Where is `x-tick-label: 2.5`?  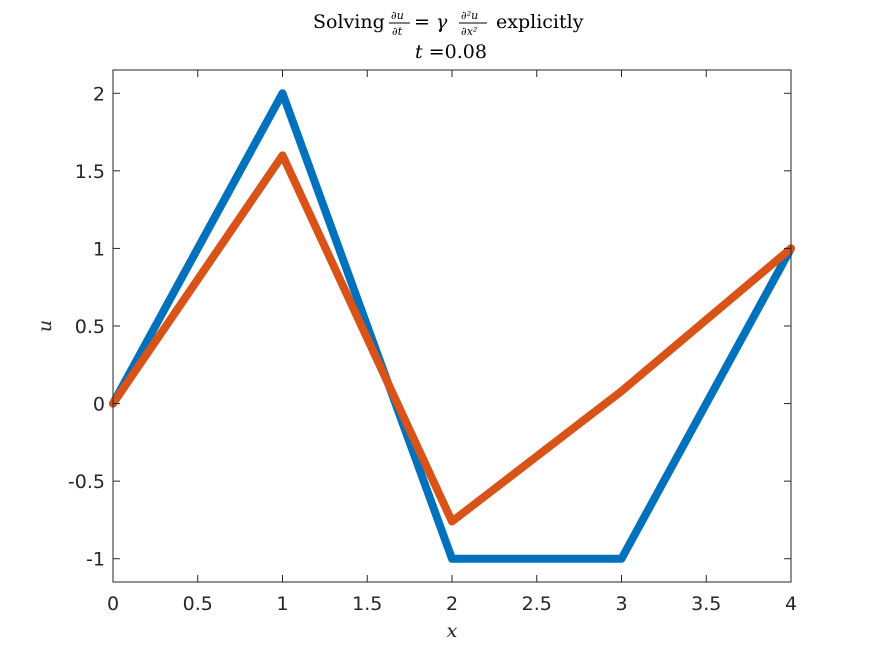
x-tick-label: 2.5 is located at coordinates (537, 604).